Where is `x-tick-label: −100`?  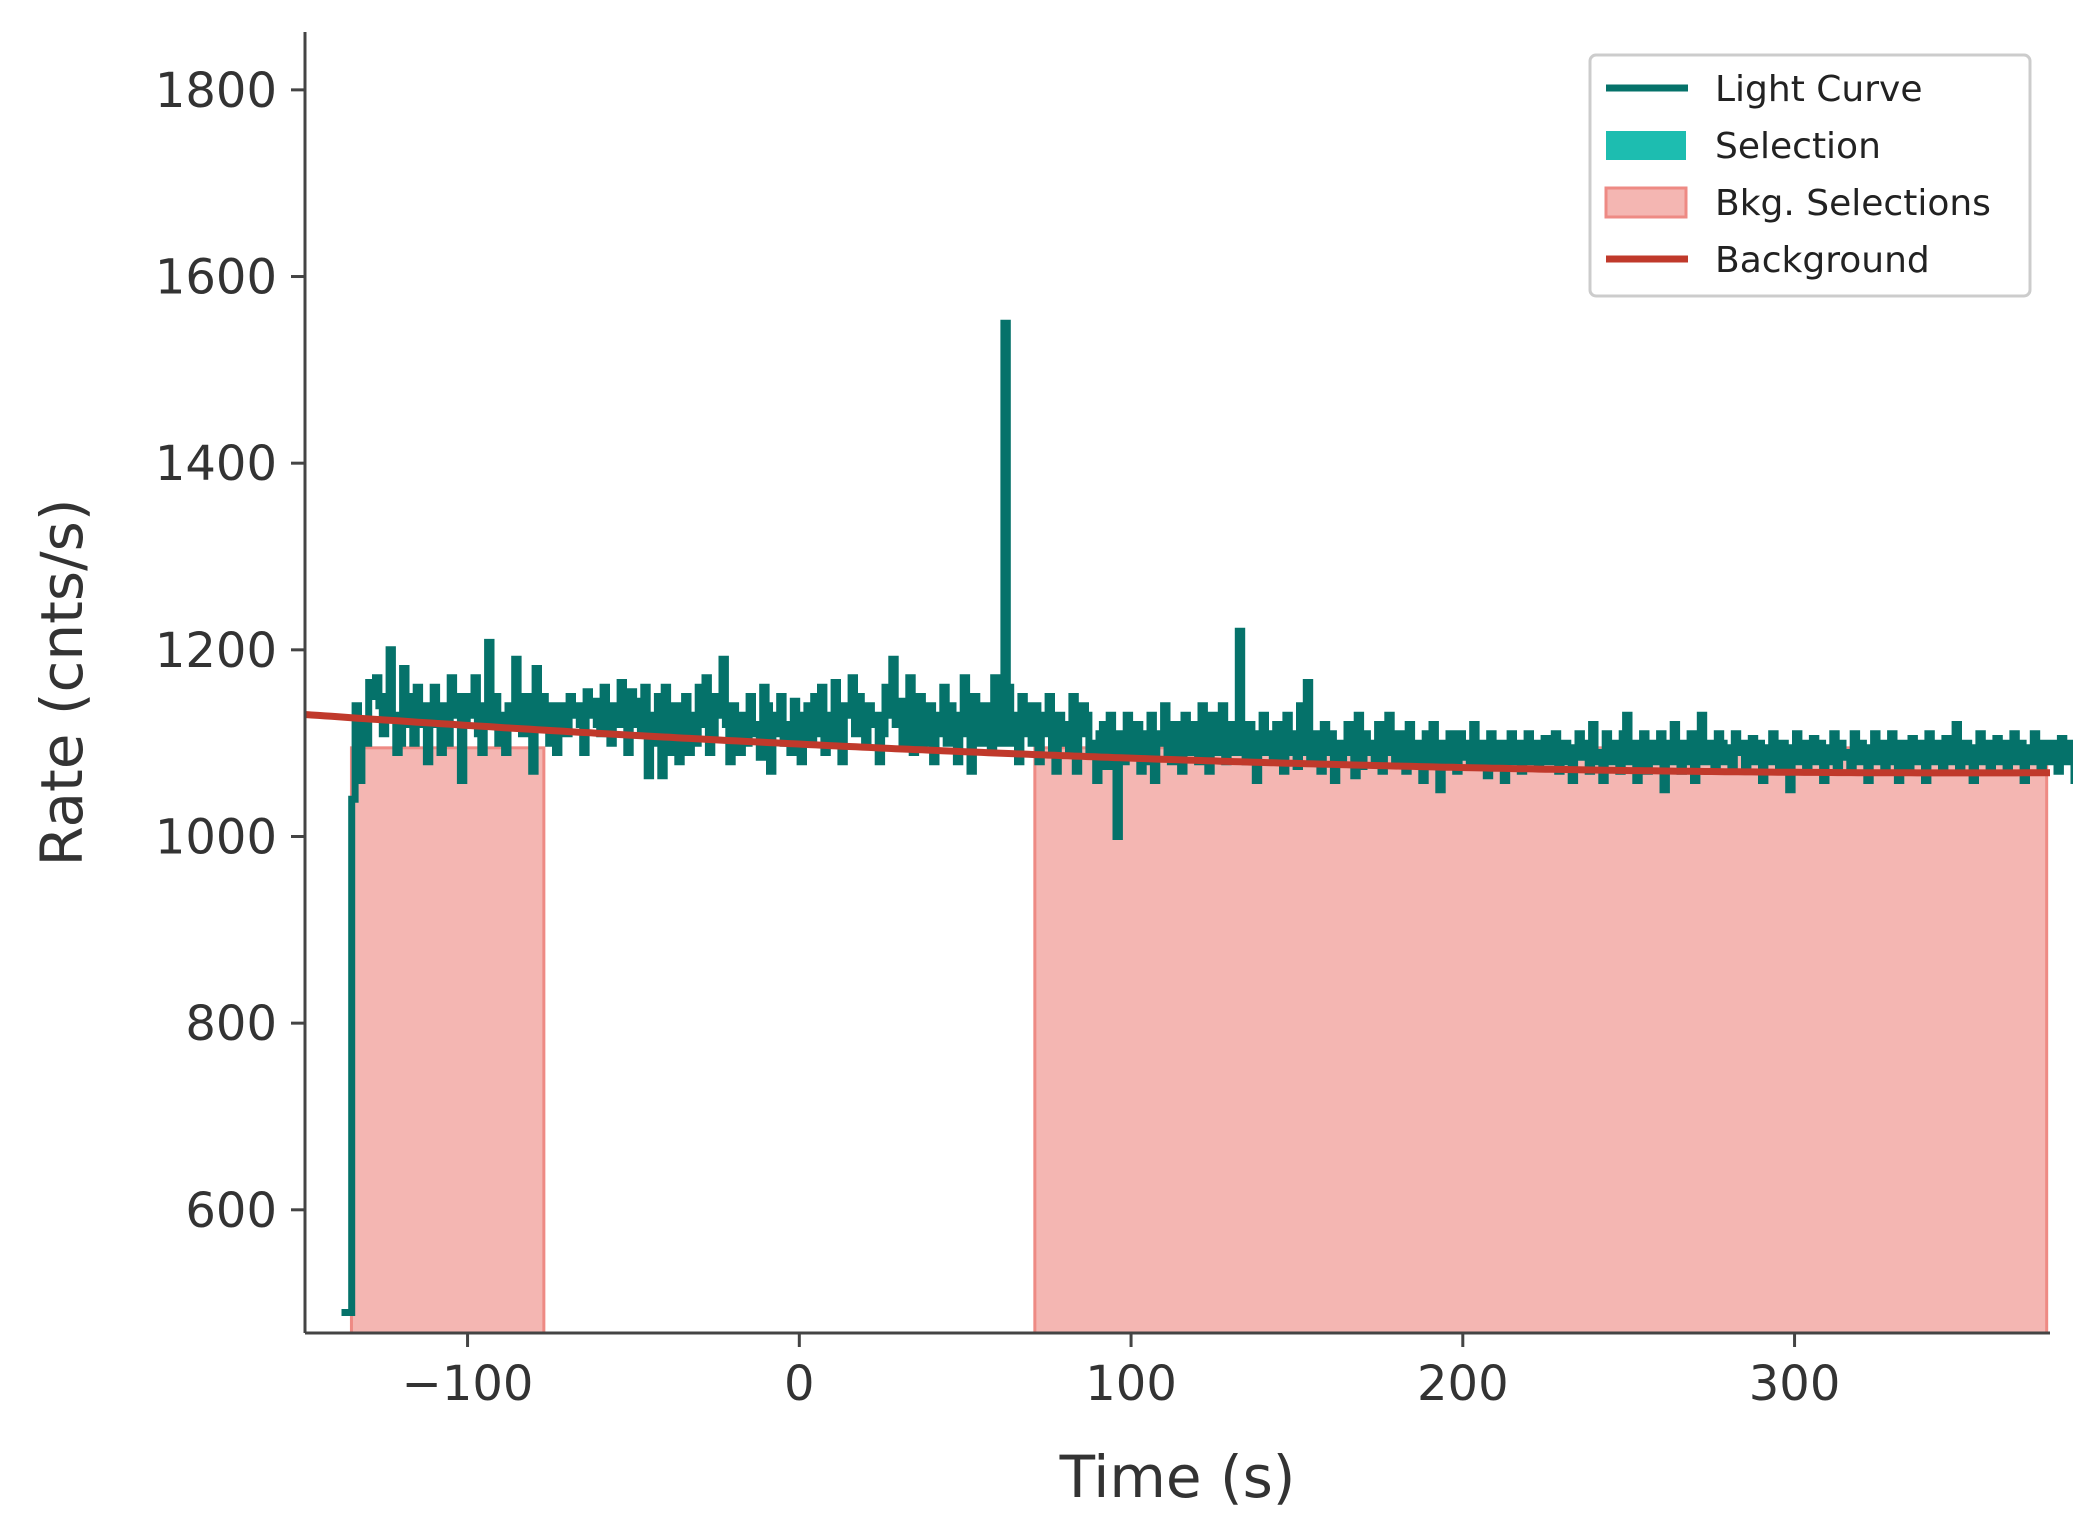 x-tick-label: −100 is located at coordinates (468, 1384).